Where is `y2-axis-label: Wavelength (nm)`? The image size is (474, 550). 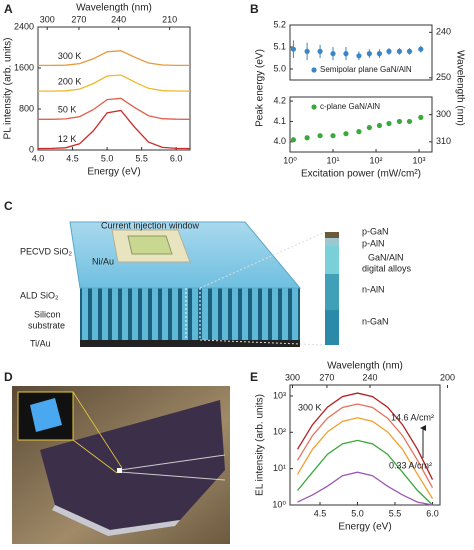
y2-axis-label: Wavelength (nm) is located at coordinates (459, 88).